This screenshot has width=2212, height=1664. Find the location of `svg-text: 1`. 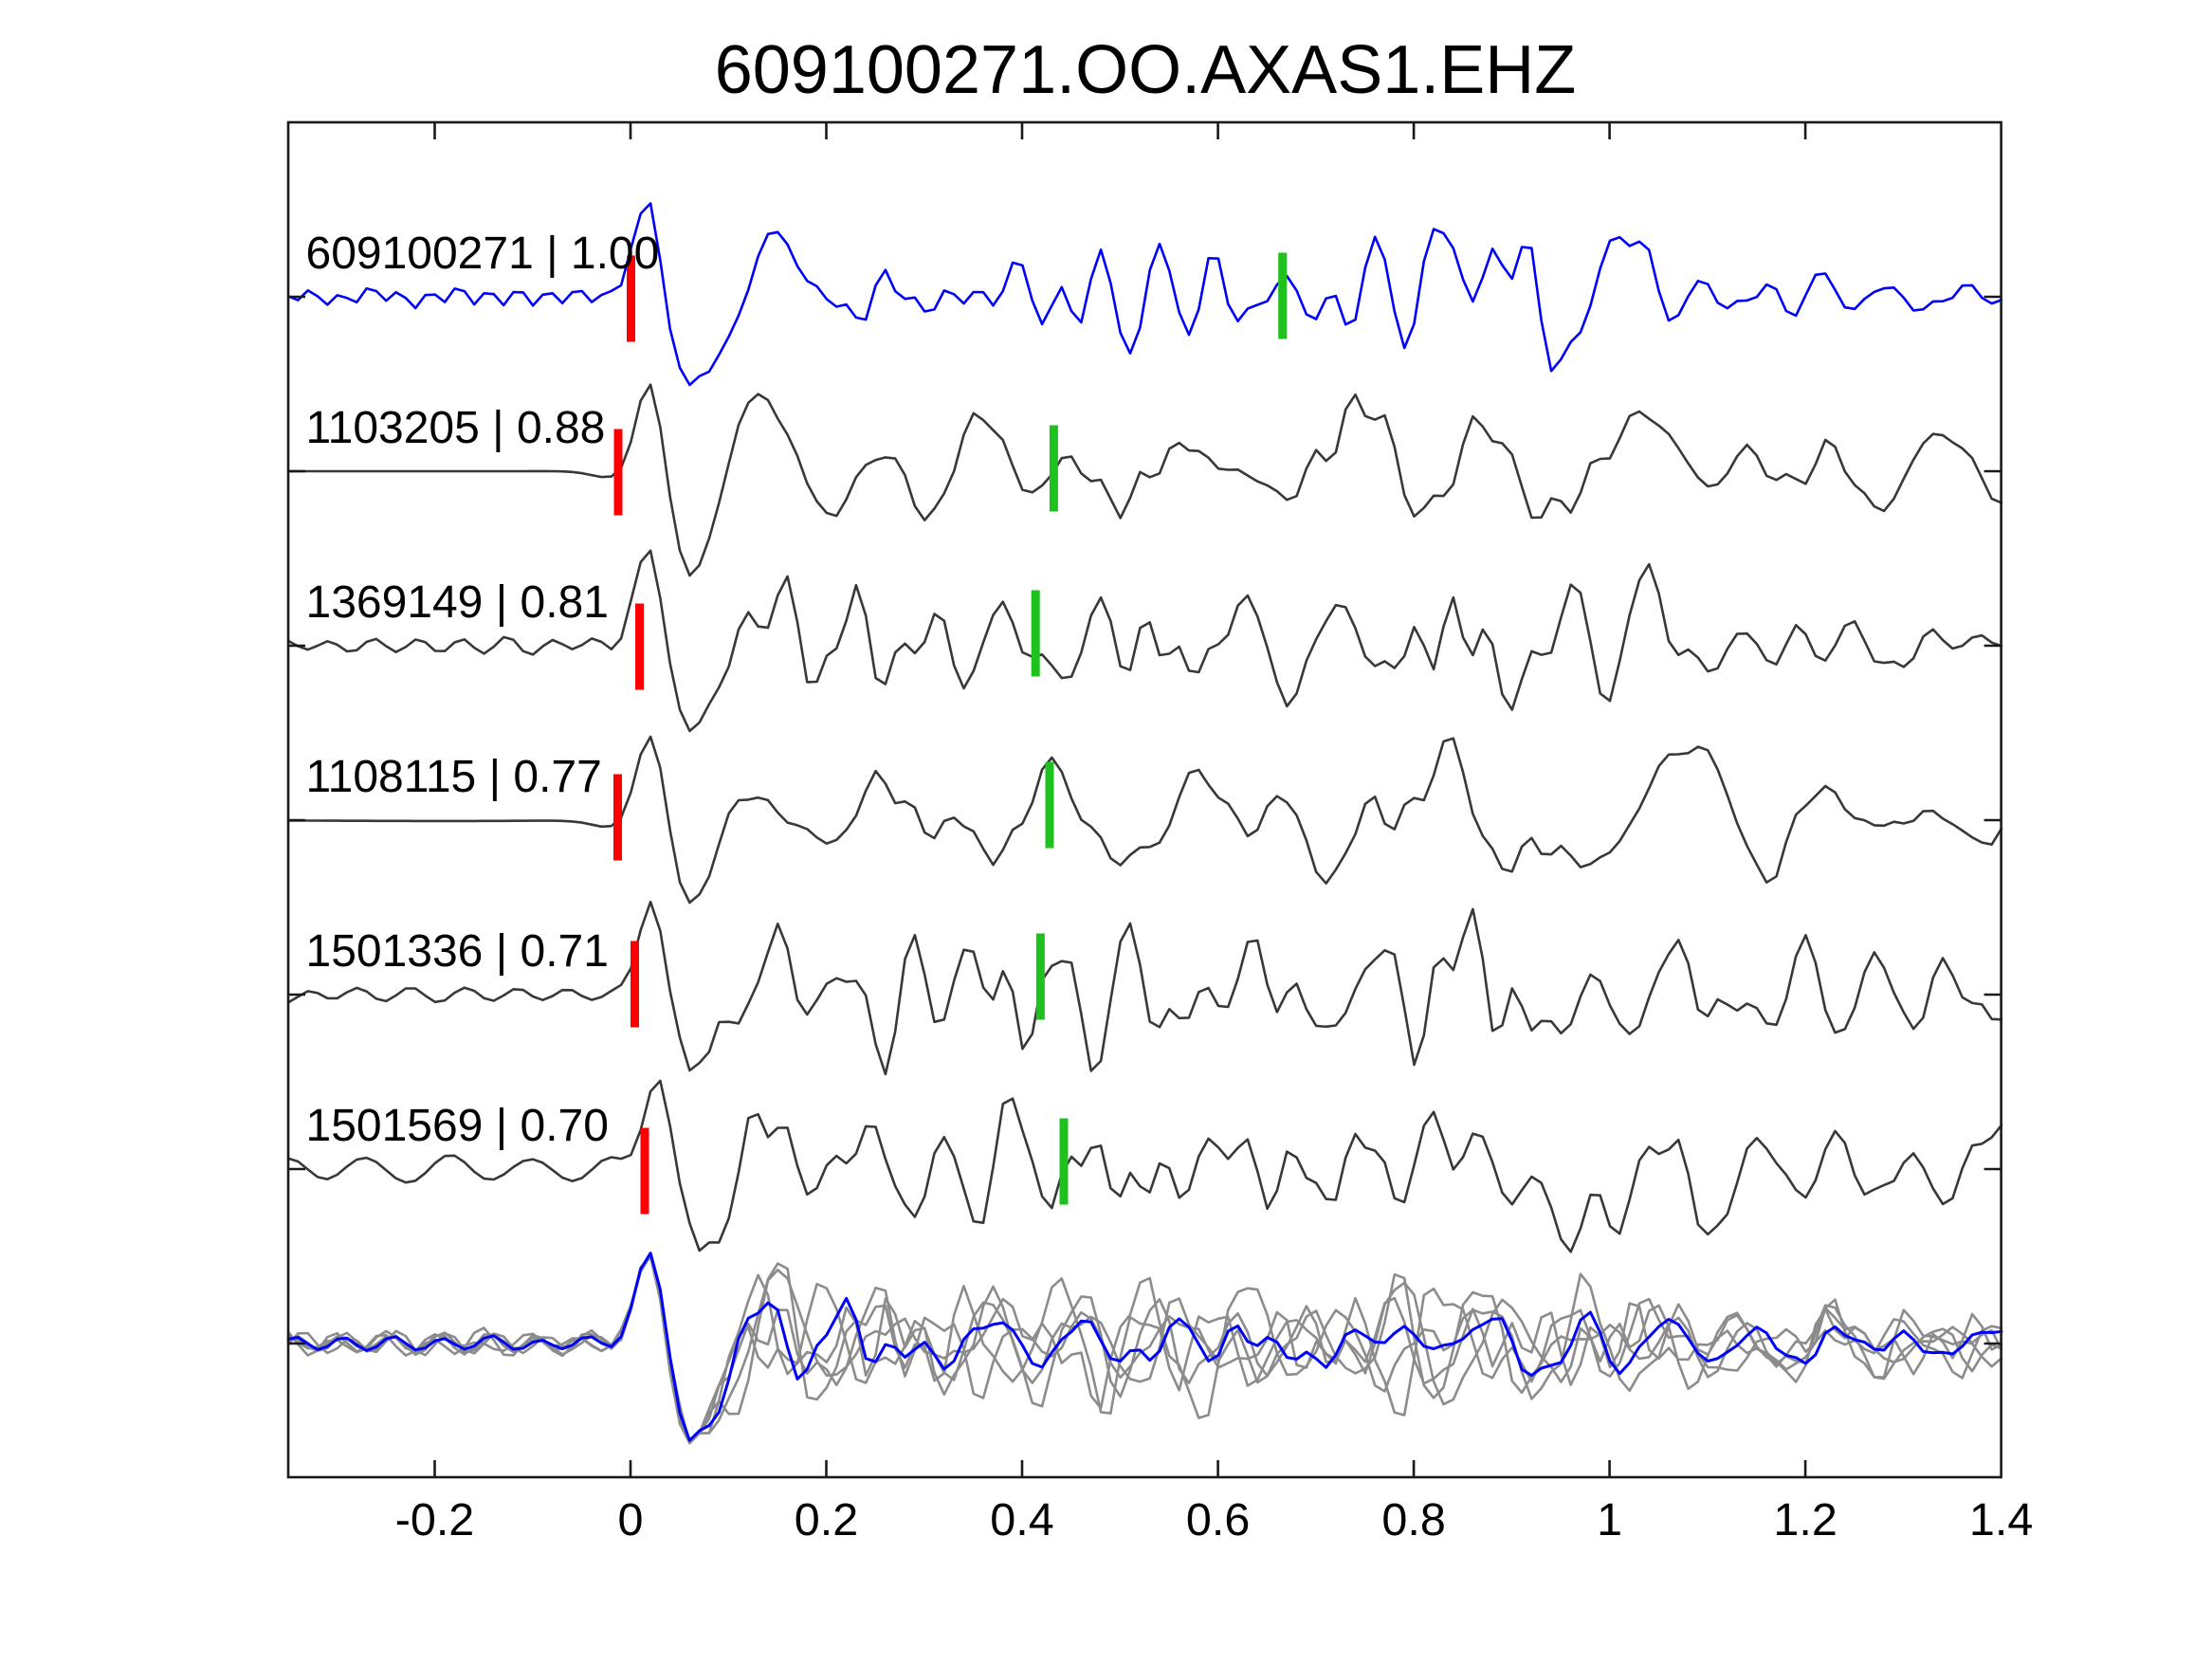

svg-text: 1 is located at coordinates (1609, 1519).